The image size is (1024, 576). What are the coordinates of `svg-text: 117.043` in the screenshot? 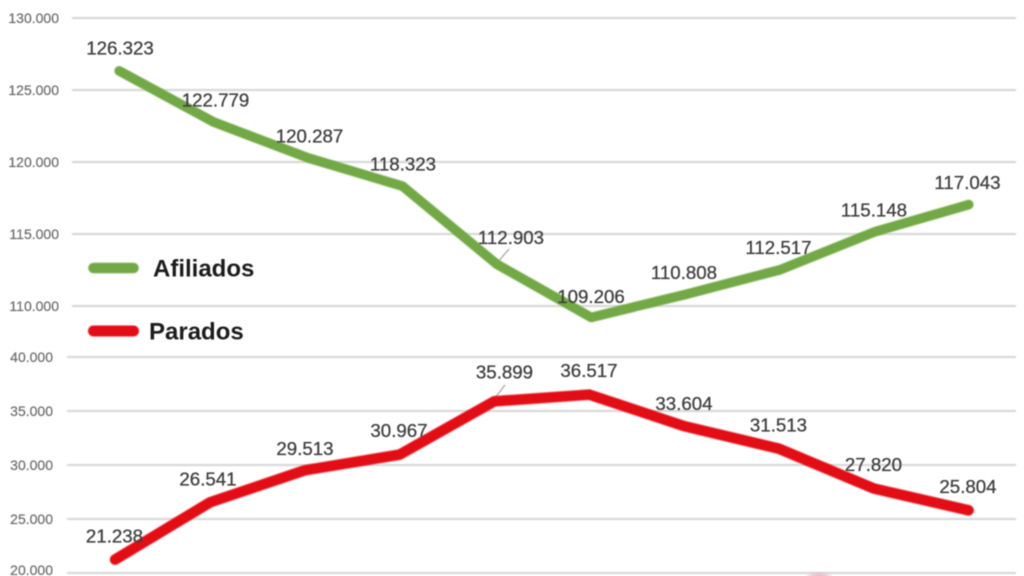 It's located at (967, 182).